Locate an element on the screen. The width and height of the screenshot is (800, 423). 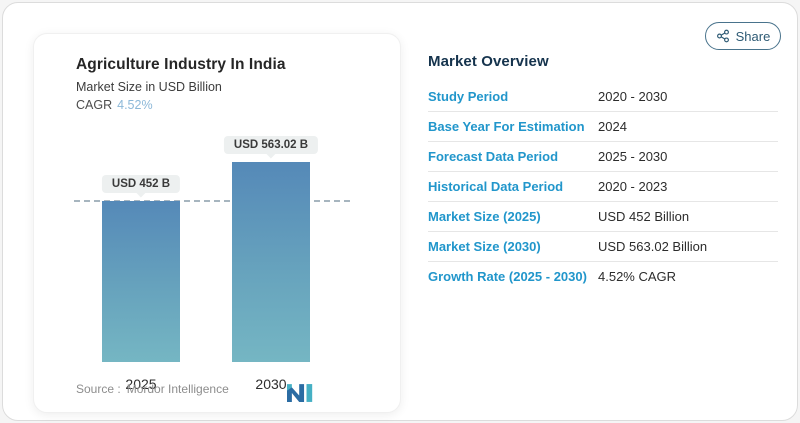
share-button-label: Share is located at coordinates (753, 36).